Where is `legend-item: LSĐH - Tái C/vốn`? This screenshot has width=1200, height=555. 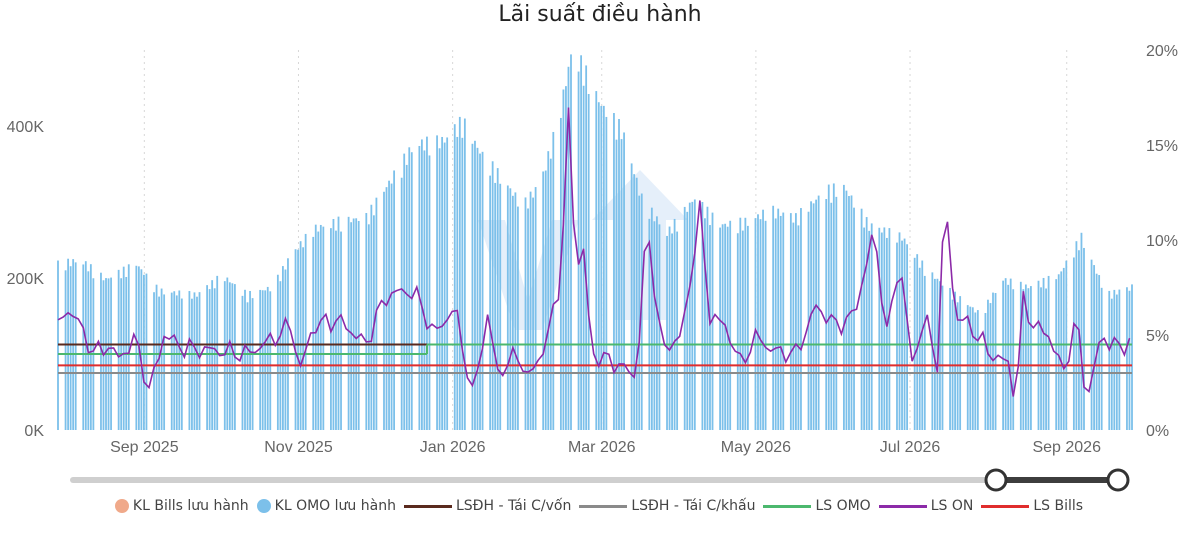
legend-item: LSĐH - Tái C/vốn is located at coordinates (487, 506).